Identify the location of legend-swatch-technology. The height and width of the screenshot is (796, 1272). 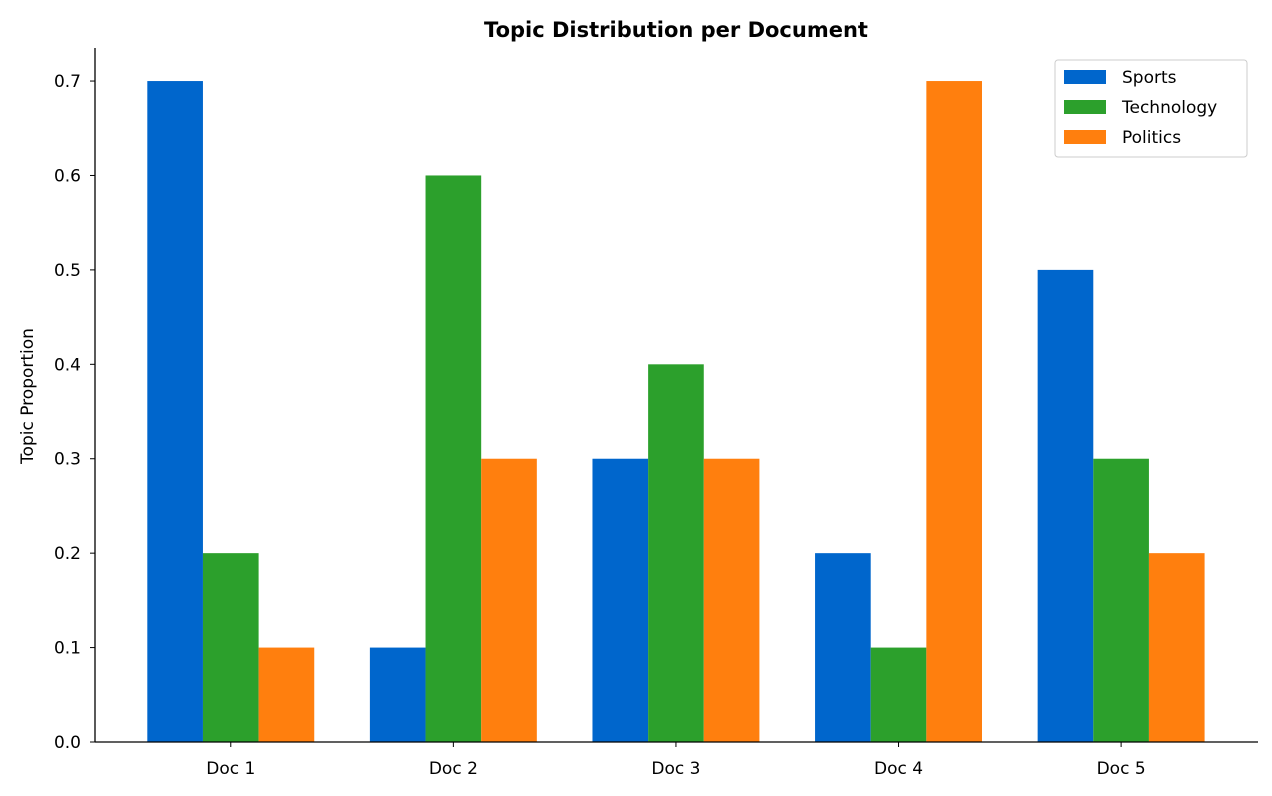
(1085, 107).